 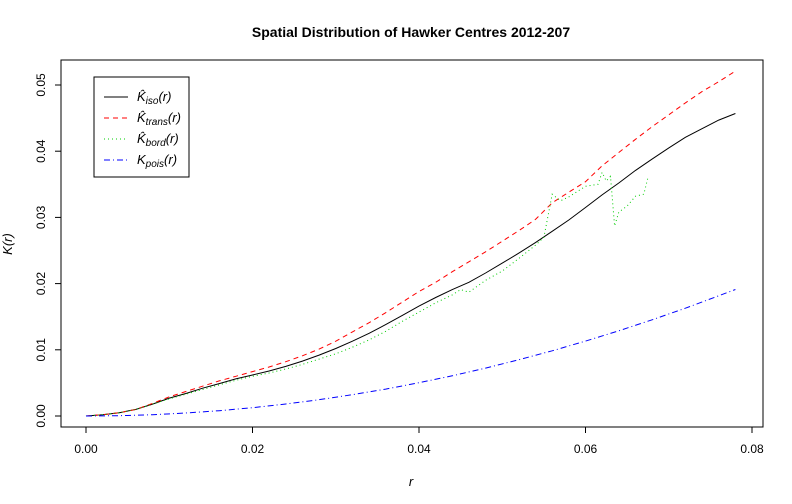 I want to click on x-tick-label: 0.04, so click(x=419, y=449).